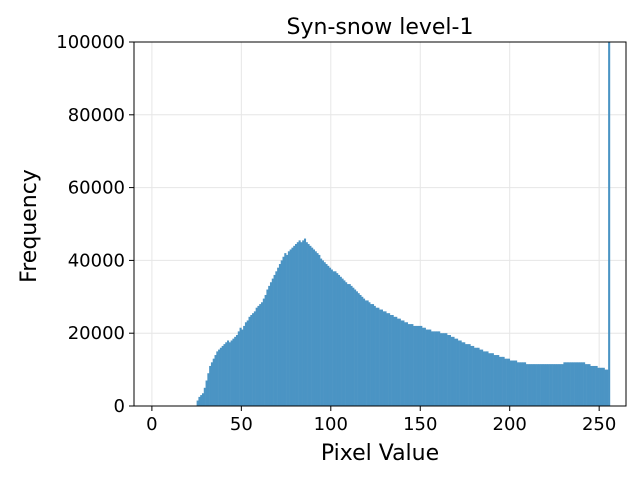 This screenshot has height=480, width=640. I want to click on x-tick-label: 250, so click(599, 424).